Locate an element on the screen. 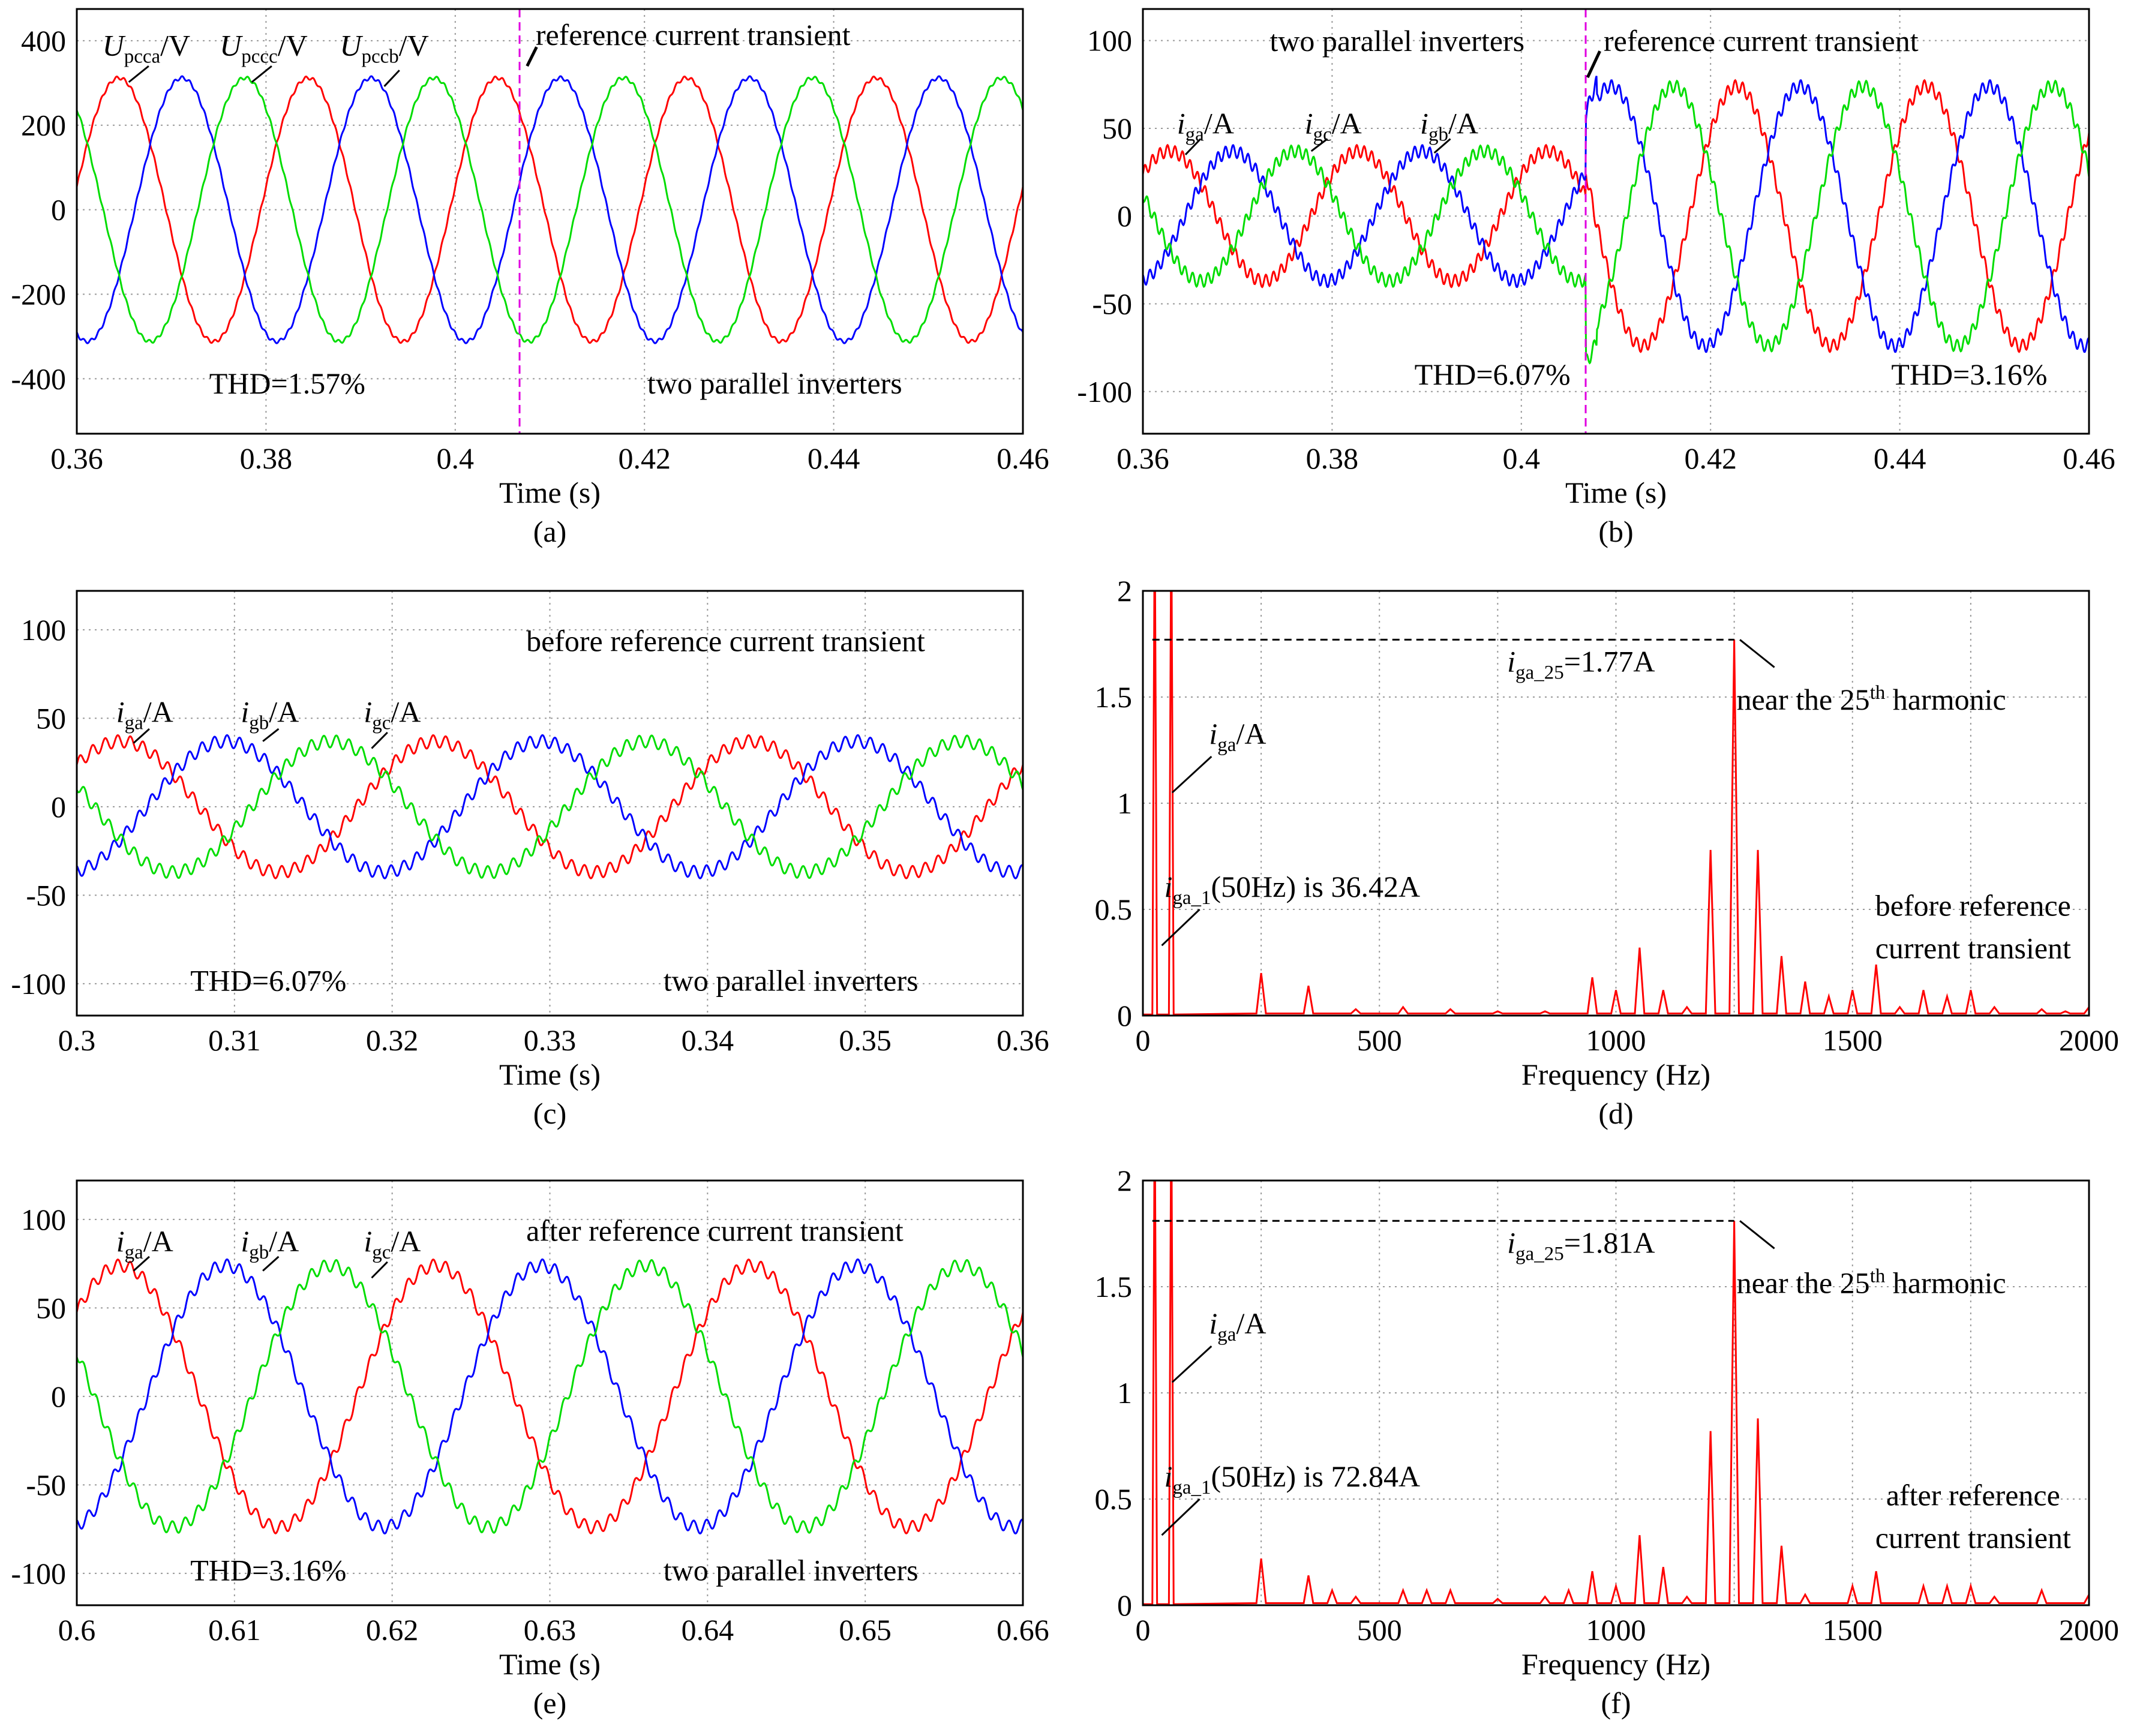 The width and height of the screenshot is (2131, 1736). series-line-u-pcca-v is located at coordinates (550, 210).